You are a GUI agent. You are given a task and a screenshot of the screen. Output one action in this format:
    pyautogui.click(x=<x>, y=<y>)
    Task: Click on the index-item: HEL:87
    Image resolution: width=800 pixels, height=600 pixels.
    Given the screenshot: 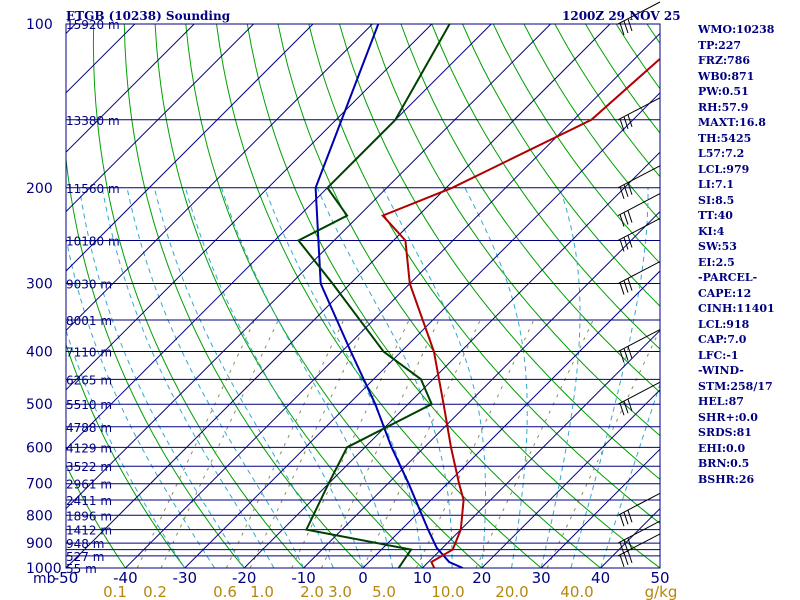 What is the action you would take?
    pyautogui.click(x=721, y=401)
    